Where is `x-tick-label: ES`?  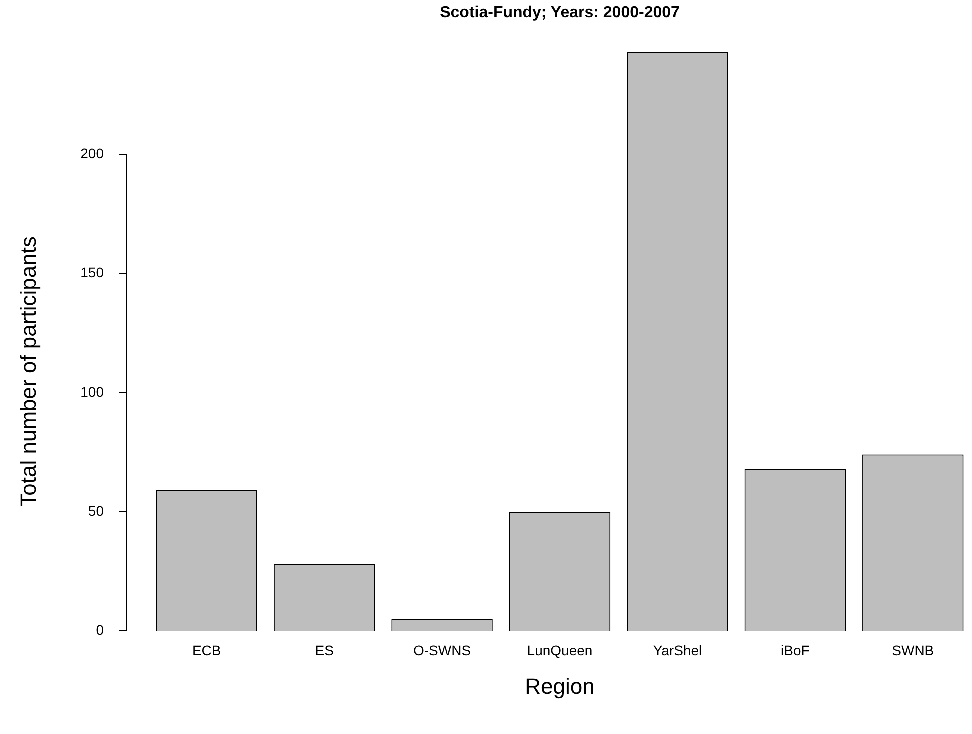
x-tick-label: ES is located at coordinates (324, 650).